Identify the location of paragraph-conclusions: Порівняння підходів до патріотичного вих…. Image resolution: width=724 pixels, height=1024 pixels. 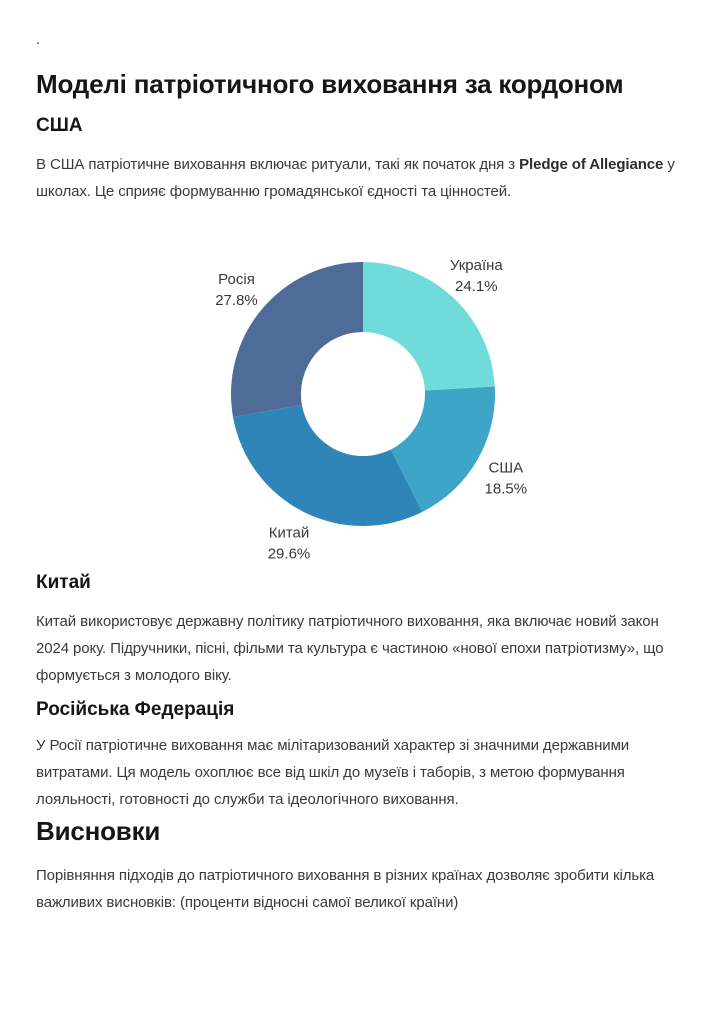
(345, 889).